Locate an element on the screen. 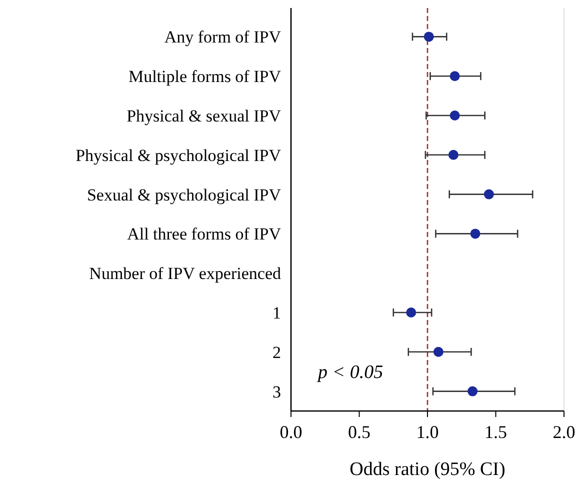 The width and height of the screenshot is (583, 487). y-tick-label: Physical & sexual IPV is located at coordinates (204, 116).